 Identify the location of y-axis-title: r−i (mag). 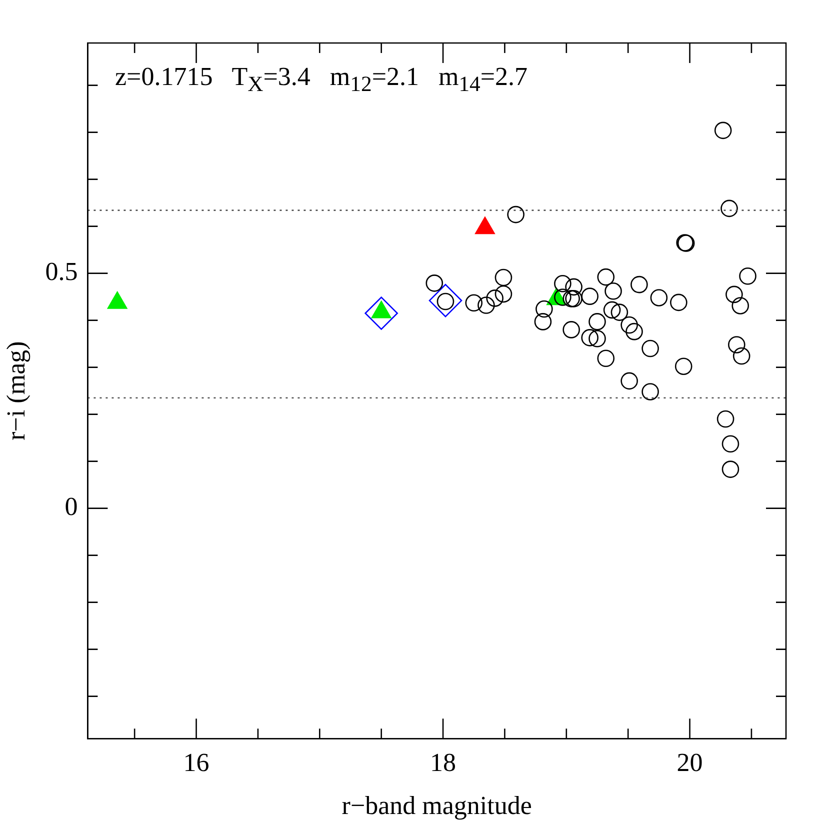
(15, 390).